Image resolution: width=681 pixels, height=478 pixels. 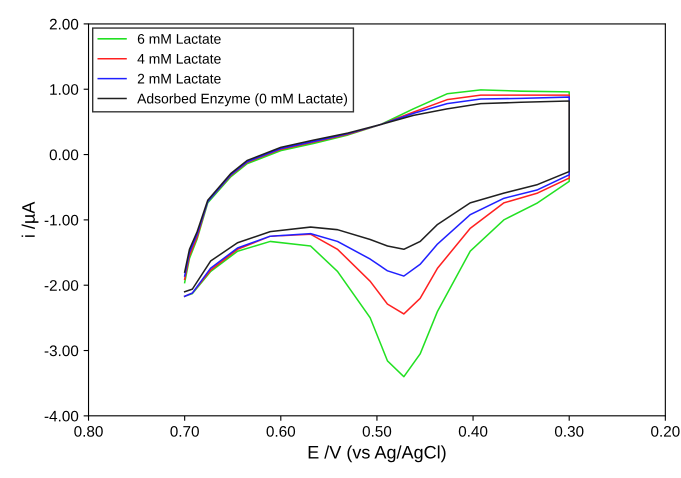 I want to click on y-tick-label: -2.00, so click(x=61, y=285).